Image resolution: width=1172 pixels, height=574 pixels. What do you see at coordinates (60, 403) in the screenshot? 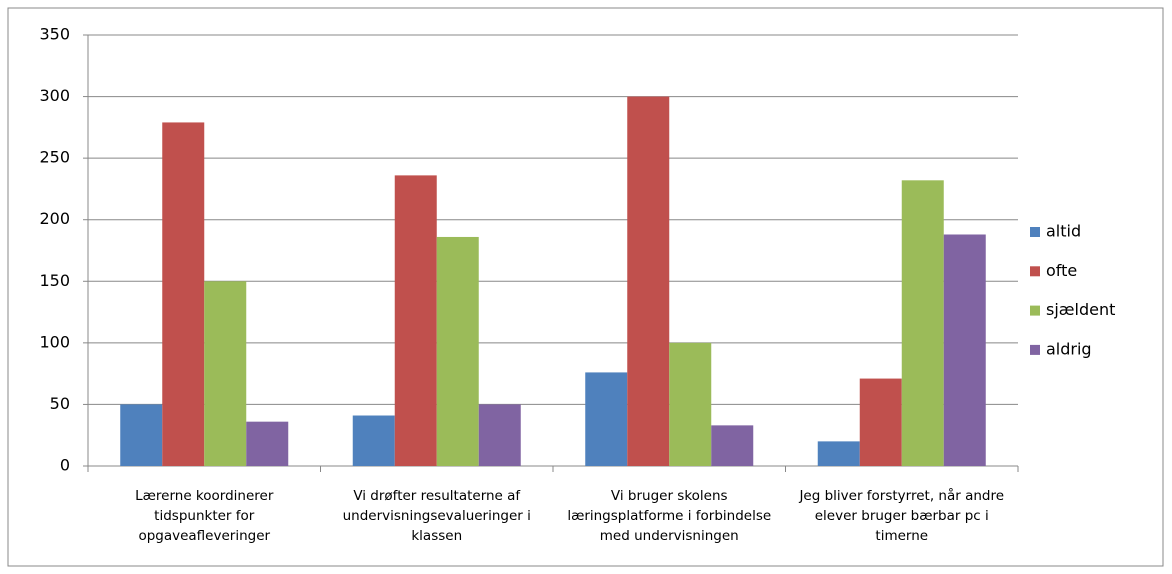
I see `y-tick-label: 50` at bounding box center [60, 403].